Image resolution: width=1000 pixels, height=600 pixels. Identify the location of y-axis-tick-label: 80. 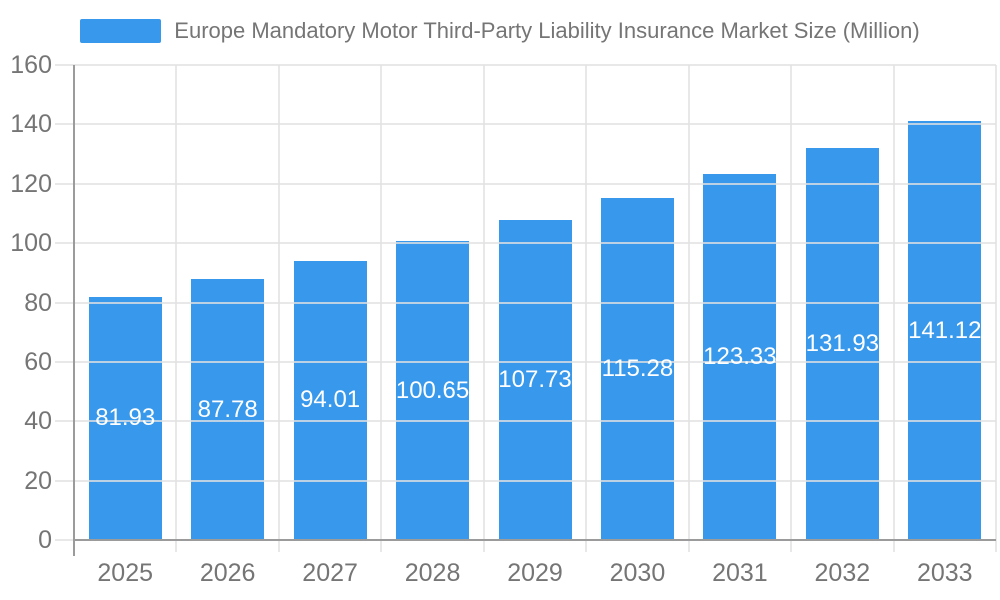
(38, 302).